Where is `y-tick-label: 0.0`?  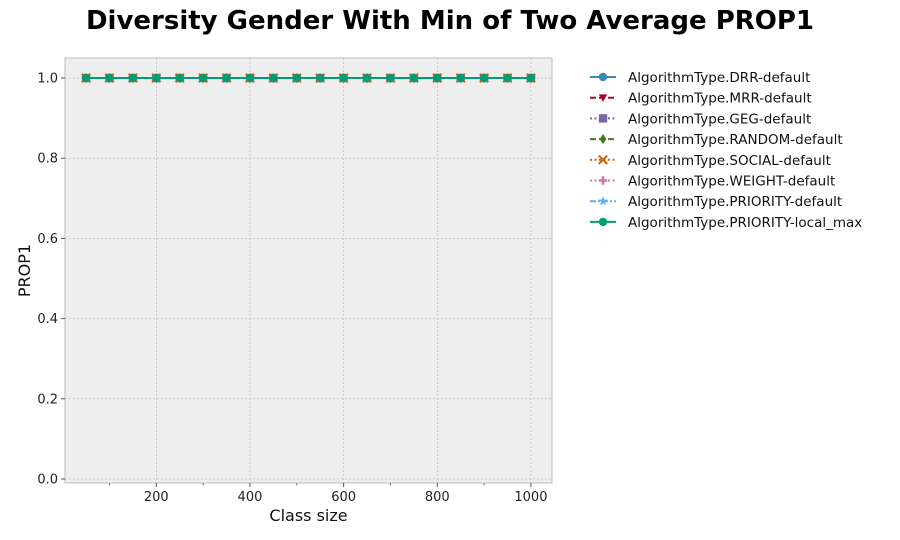
y-tick-label: 0.0 is located at coordinates (47, 479).